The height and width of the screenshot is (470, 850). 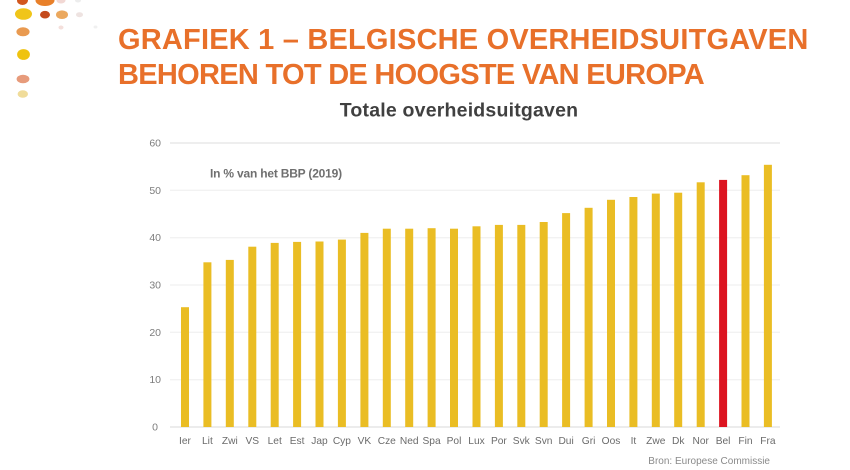 I want to click on svg-text: Ier, so click(x=185, y=441).